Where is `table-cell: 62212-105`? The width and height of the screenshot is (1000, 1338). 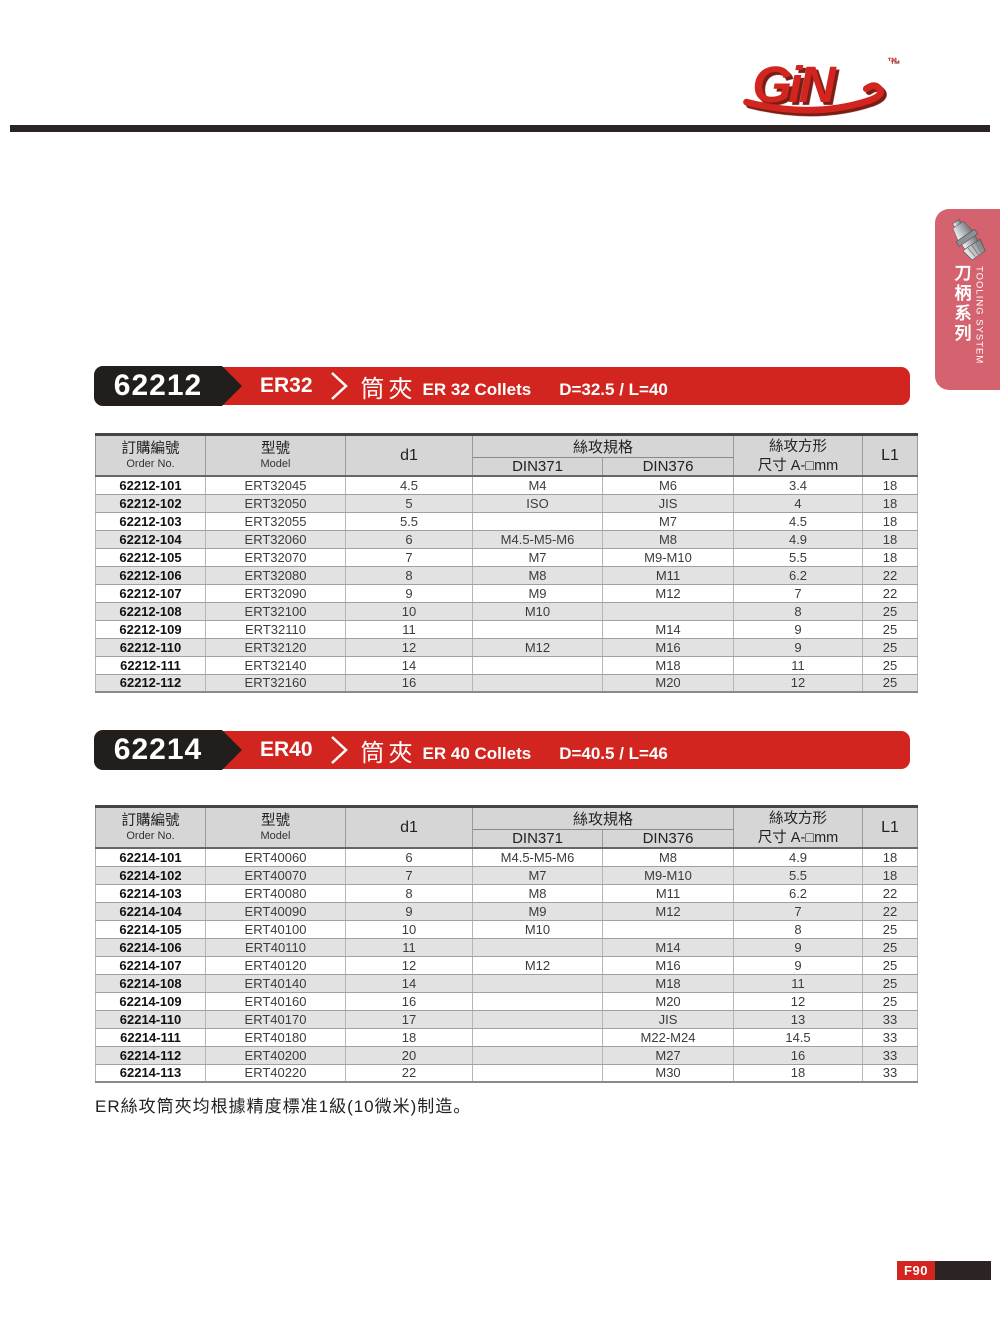 table-cell: 62212-105 is located at coordinates (150, 557).